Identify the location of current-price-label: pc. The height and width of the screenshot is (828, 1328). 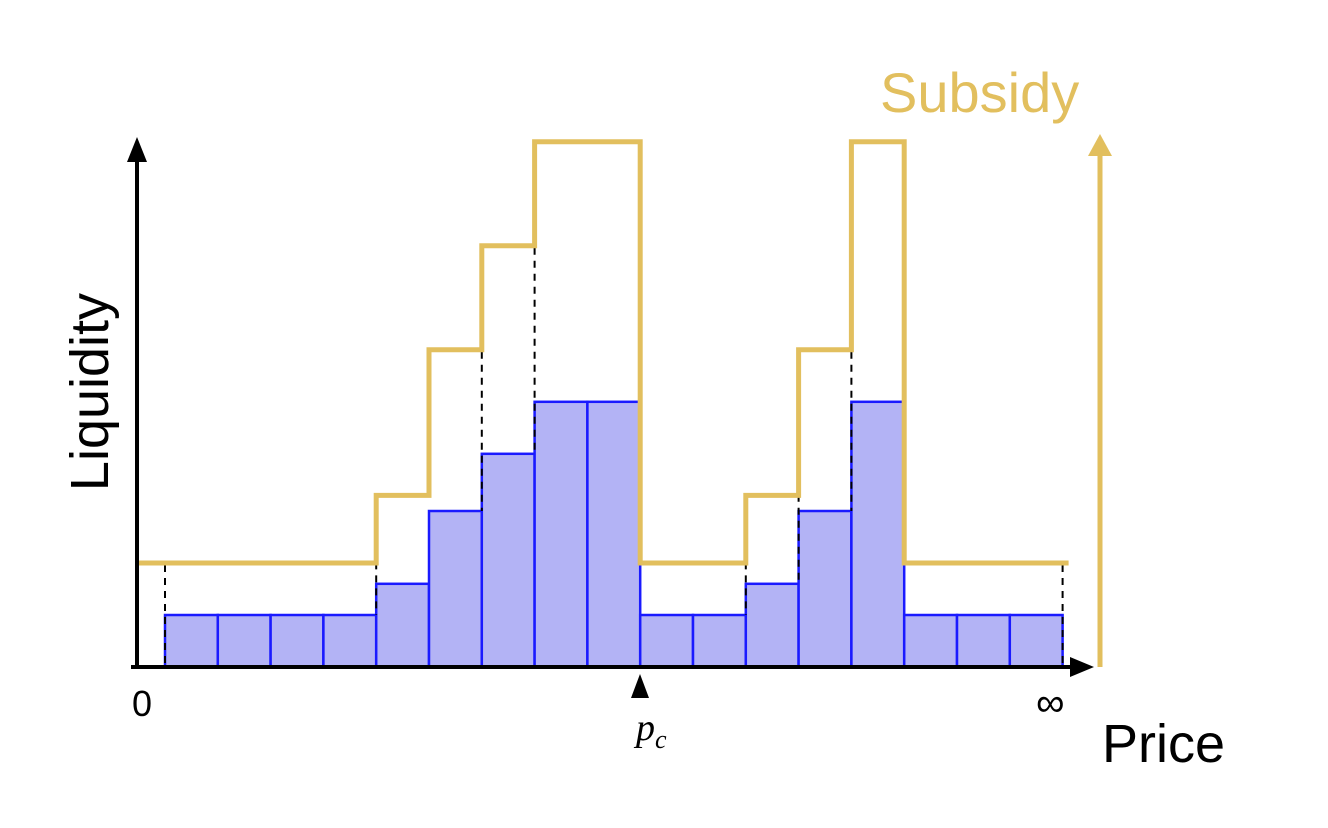
(650, 730).